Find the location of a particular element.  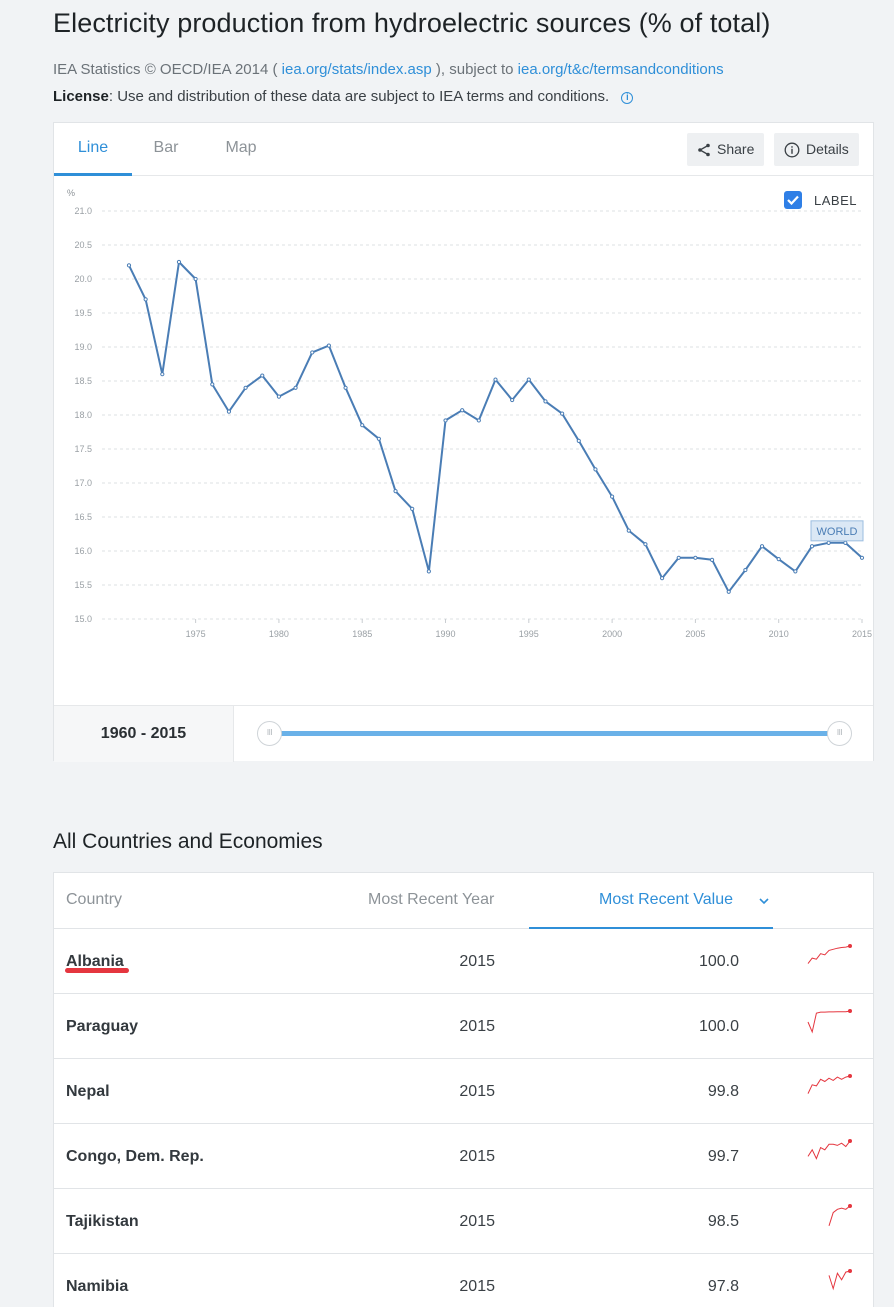

table-row: Namibia 2015 97.8 is located at coordinates (463, 1280).